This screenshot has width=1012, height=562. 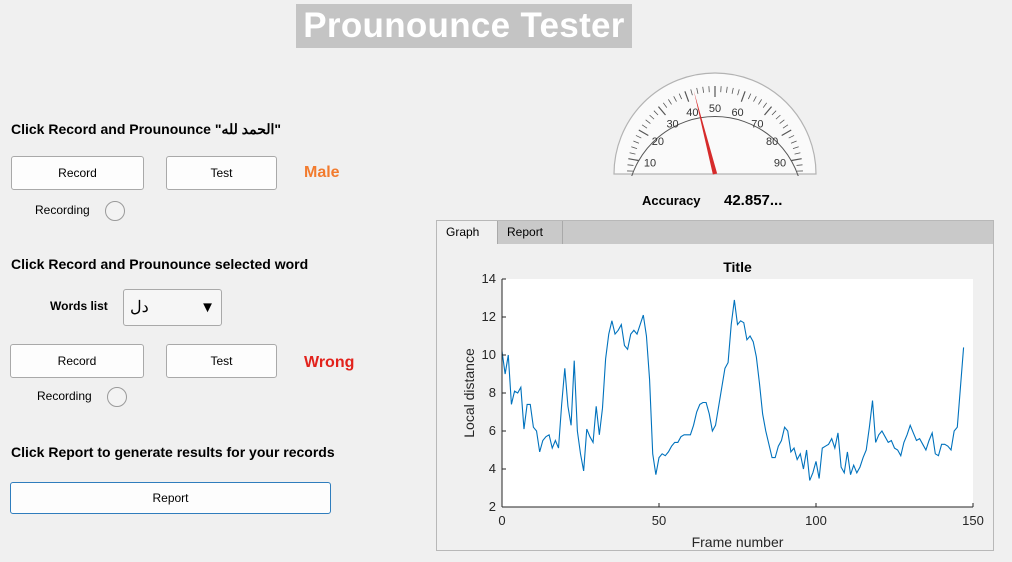 I want to click on series-line, so click(x=733, y=390).